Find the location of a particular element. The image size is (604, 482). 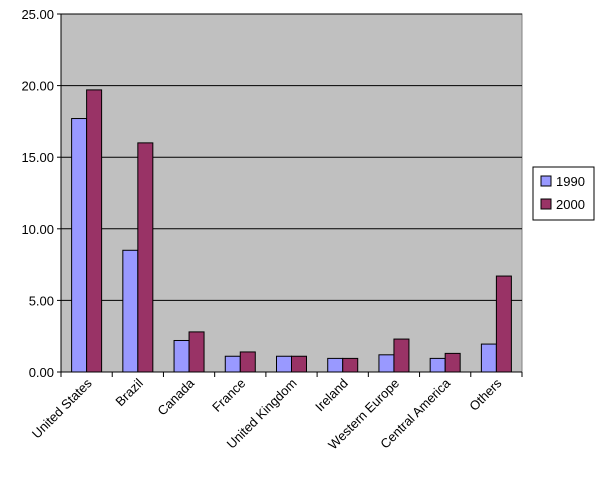

bar-1990-ireland is located at coordinates (335, 365).